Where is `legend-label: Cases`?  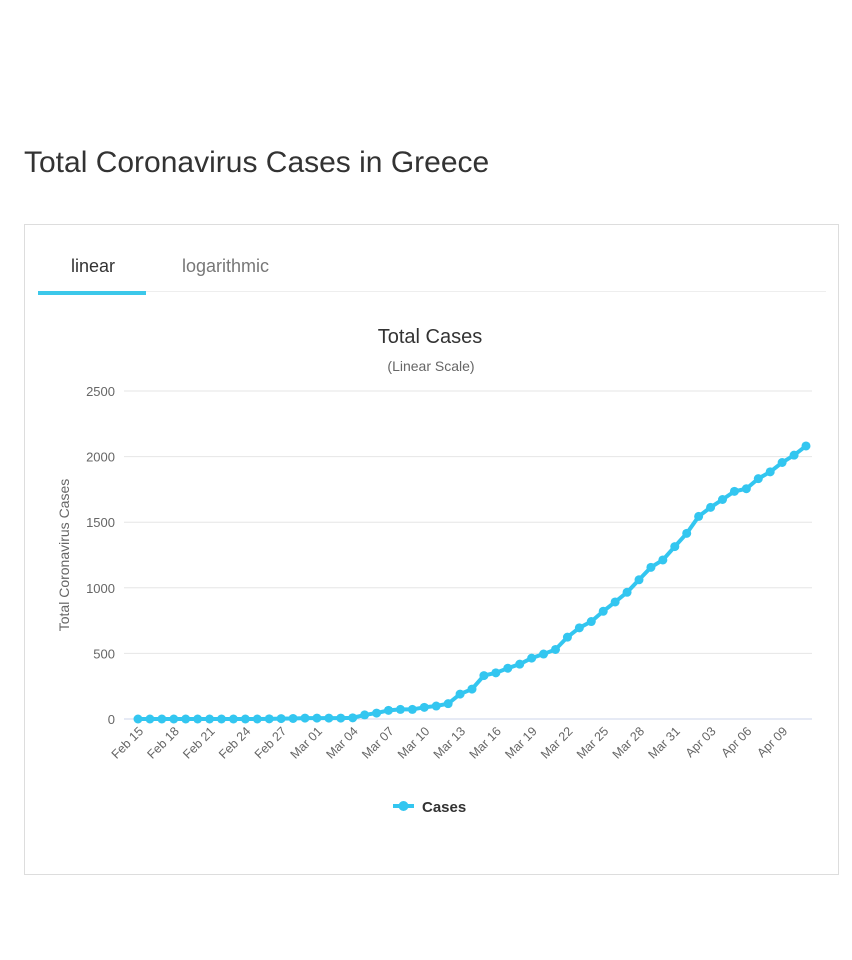 legend-label: Cases is located at coordinates (444, 807).